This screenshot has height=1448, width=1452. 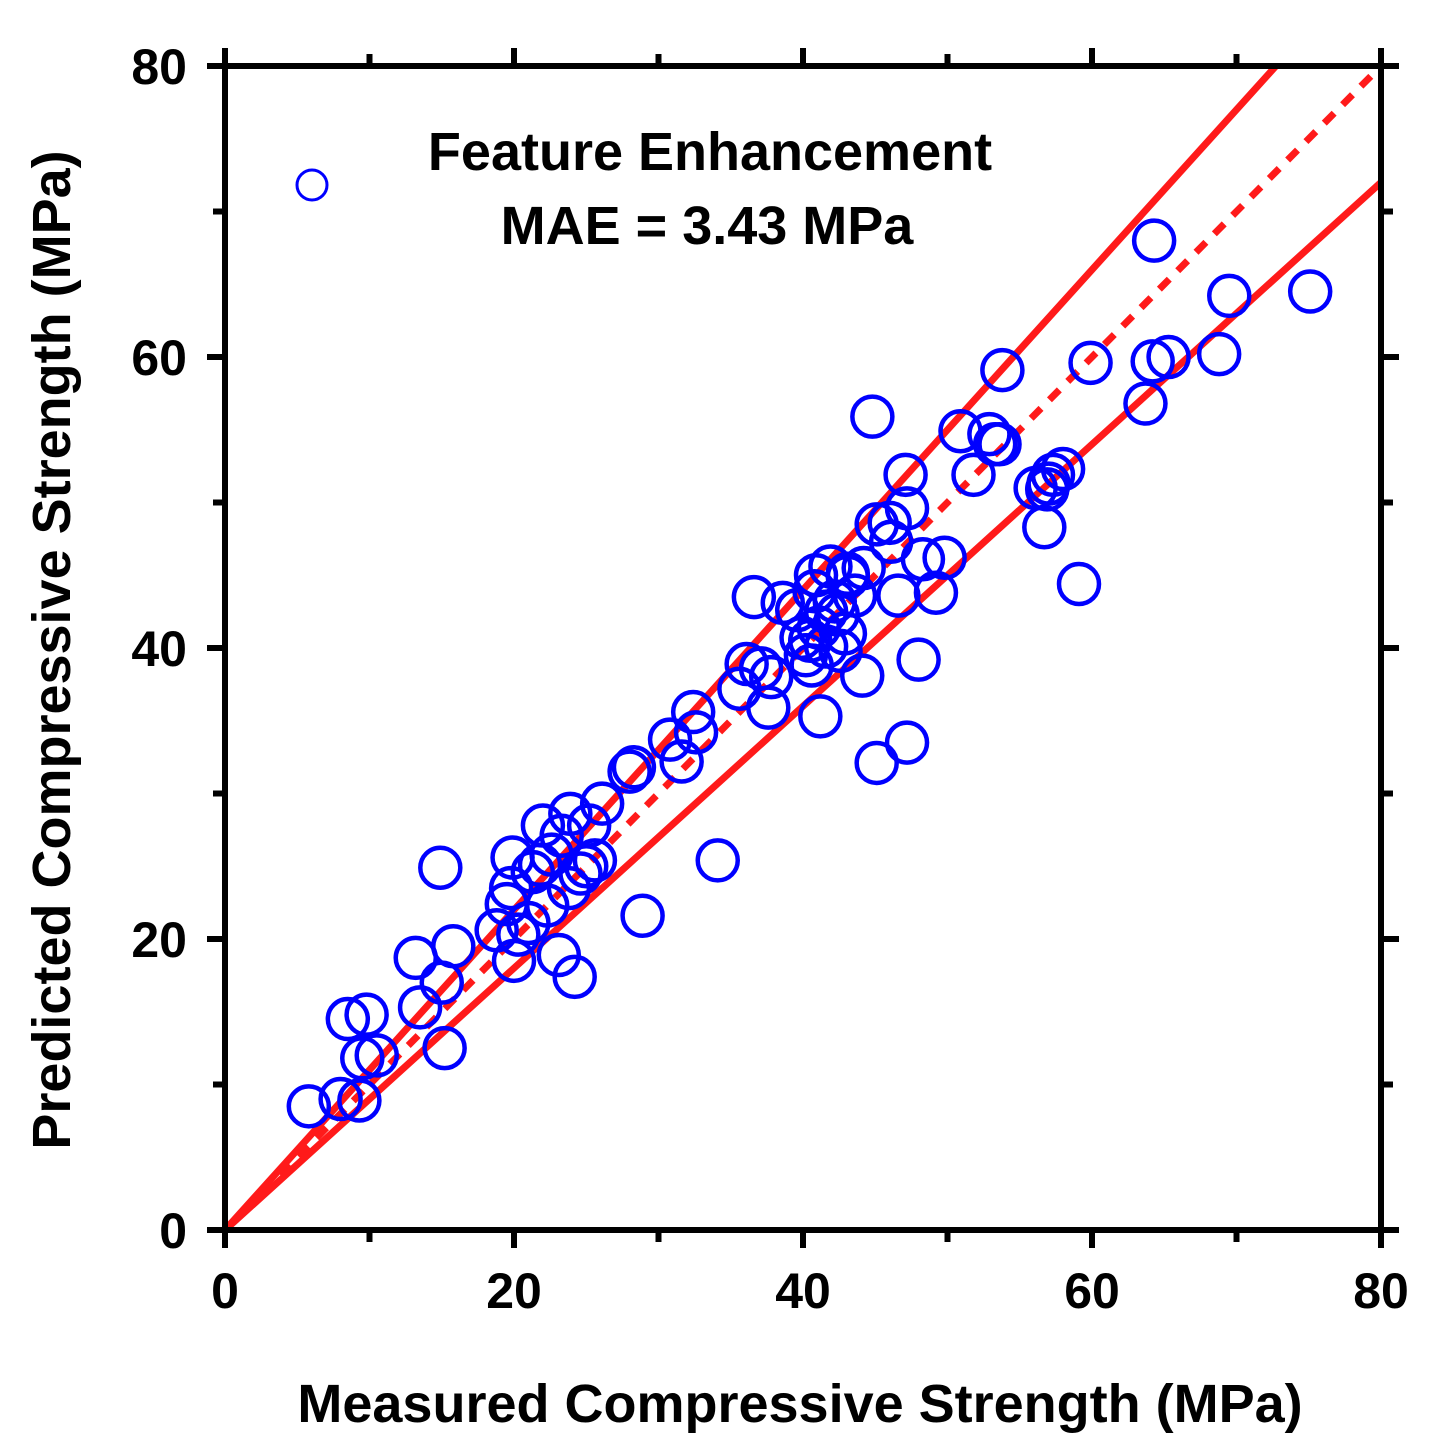 I want to click on legend-series-name: Feature Enhancement, so click(x=710, y=152).